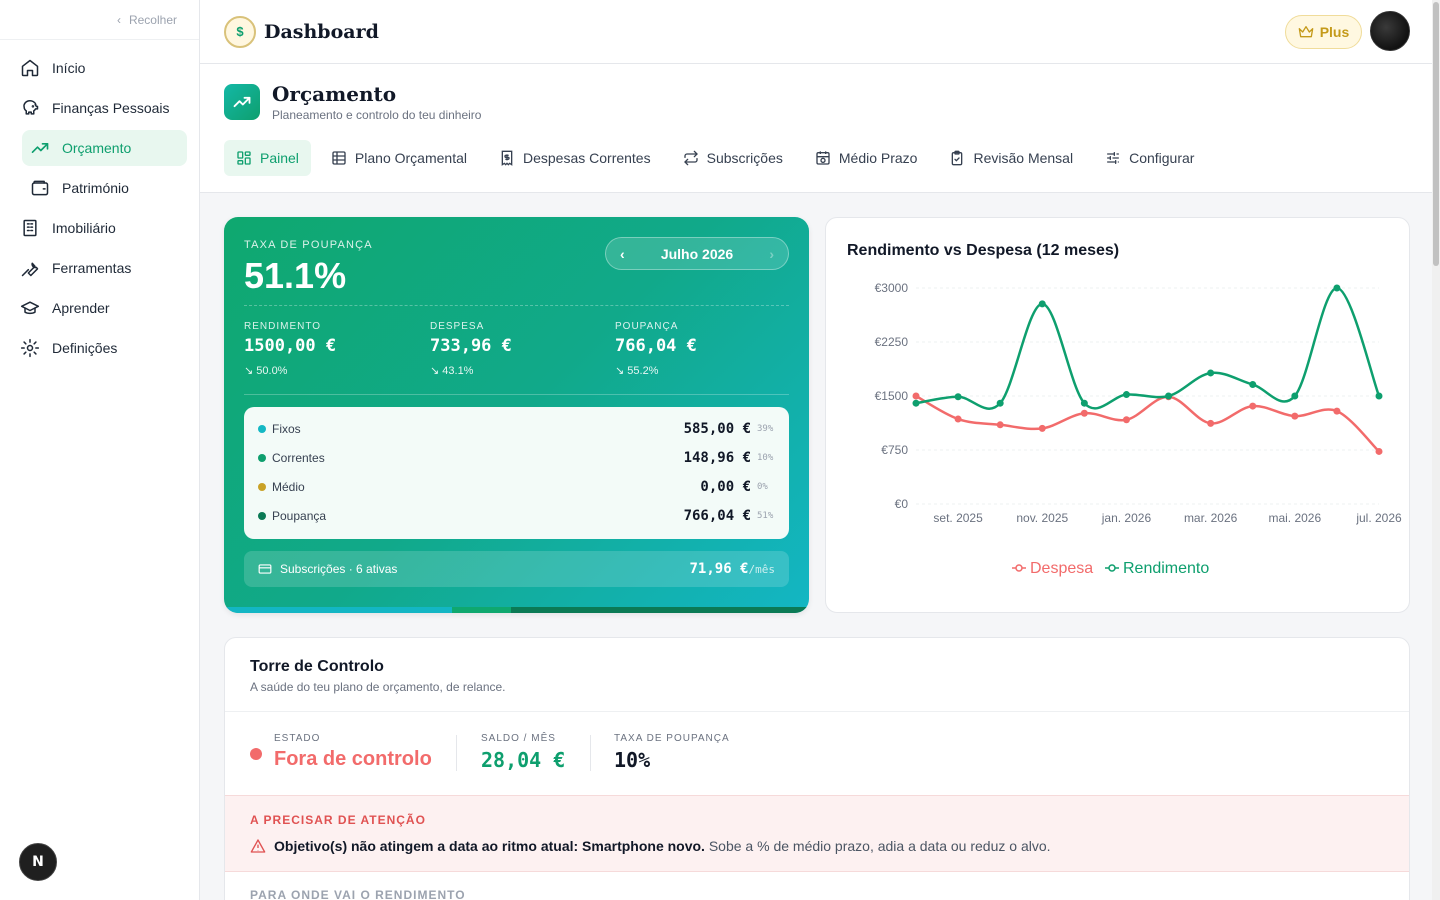 This screenshot has width=1440, height=900. Describe the element at coordinates (99, 348) in the screenshot. I see `sidebar-item-definicoes: Definições` at that location.